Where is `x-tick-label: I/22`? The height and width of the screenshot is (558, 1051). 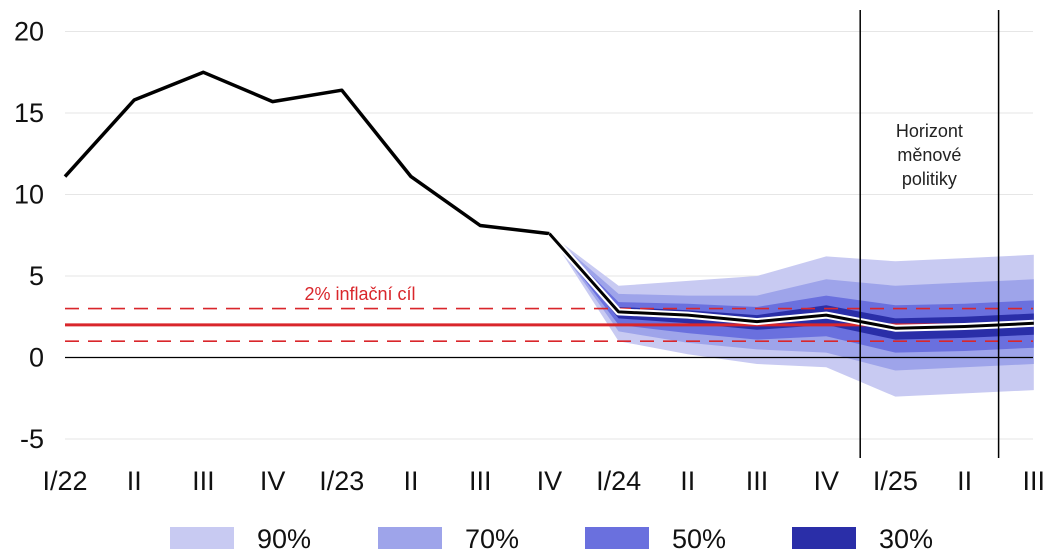 x-tick-label: I/22 is located at coordinates (64, 481).